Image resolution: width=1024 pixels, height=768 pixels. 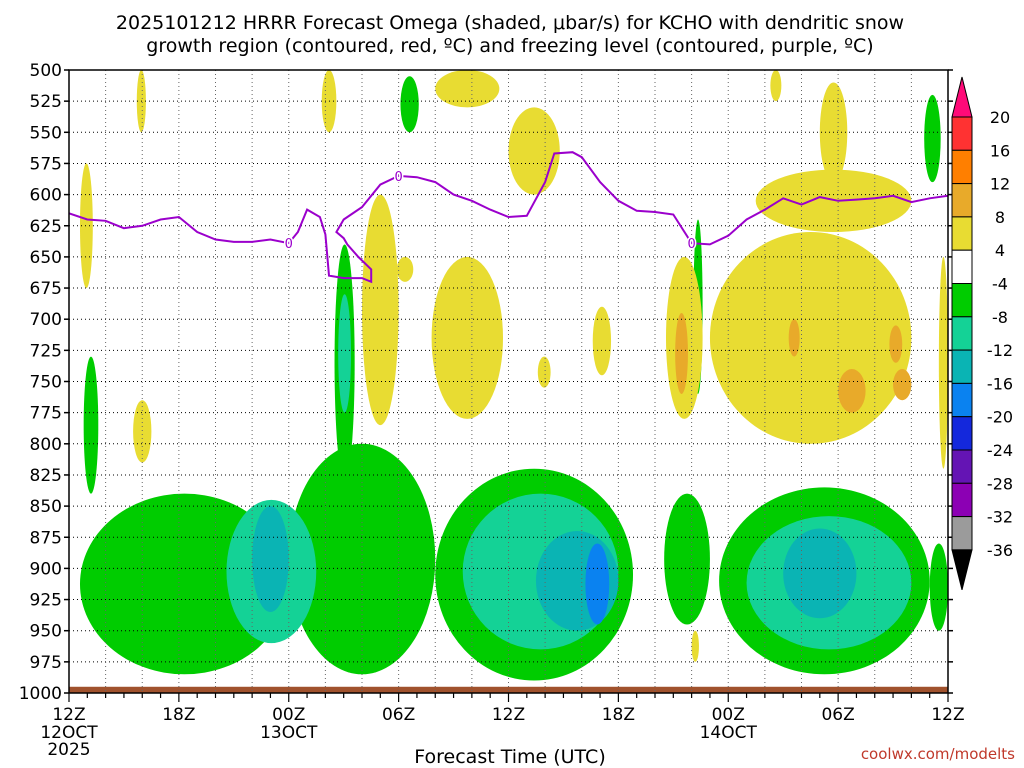 What do you see at coordinates (1000, 450) in the screenshot?
I see `colorbar-label: -24` at bounding box center [1000, 450].